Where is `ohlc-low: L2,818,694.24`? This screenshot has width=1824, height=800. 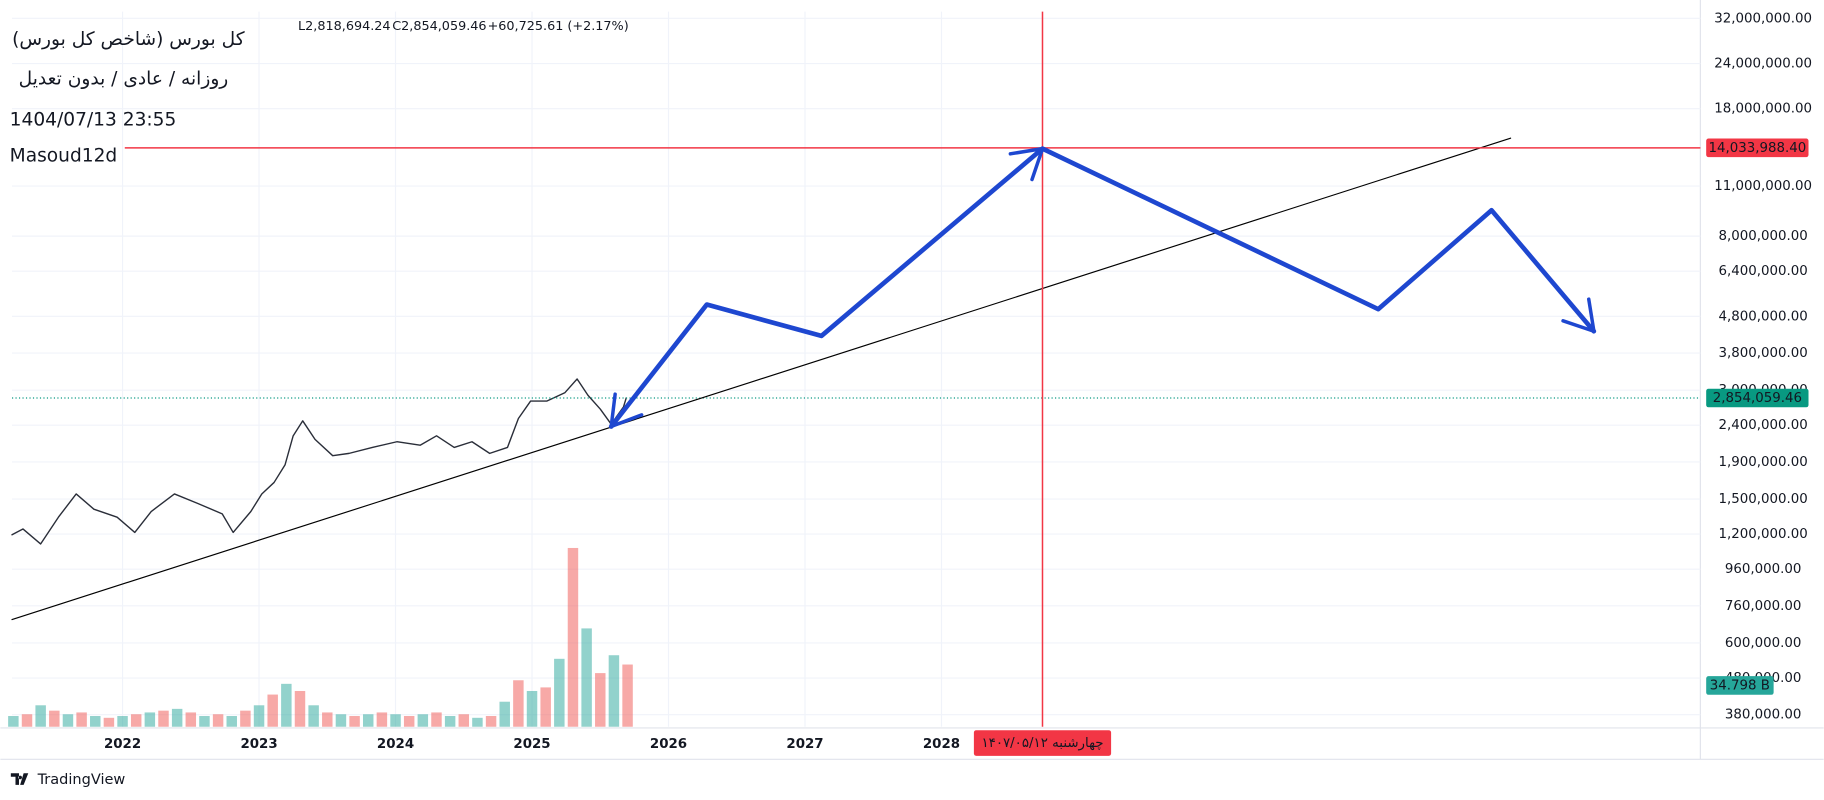 ohlc-low: L2,818,694.24 is located at coordinates (344, 26).